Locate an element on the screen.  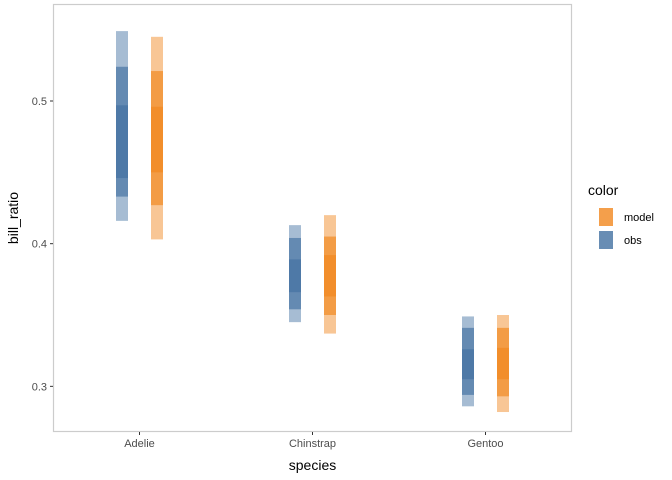
interval-band-model-chinstrap is located at coordinates (330, 276).